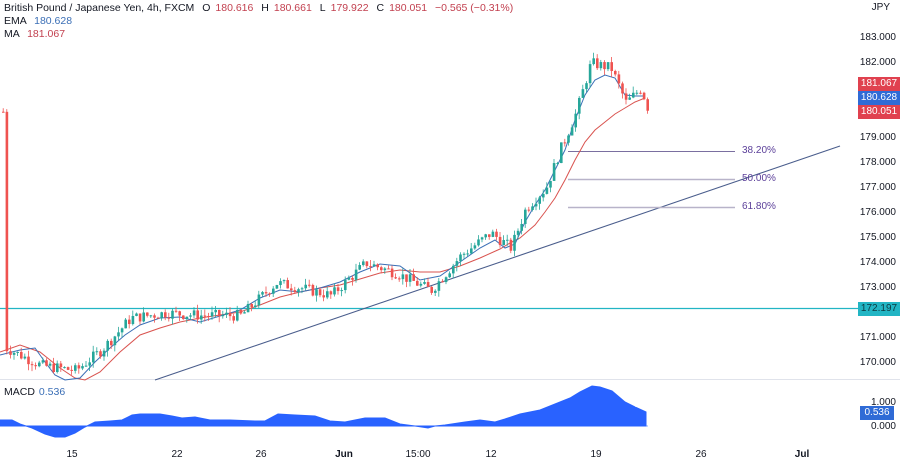 The width and height of the screenshot is (900, 465). What do you see at coordinates (596, 454) in the screenshot?
I see `time-tick: 19` at bounding box center [596, 454].